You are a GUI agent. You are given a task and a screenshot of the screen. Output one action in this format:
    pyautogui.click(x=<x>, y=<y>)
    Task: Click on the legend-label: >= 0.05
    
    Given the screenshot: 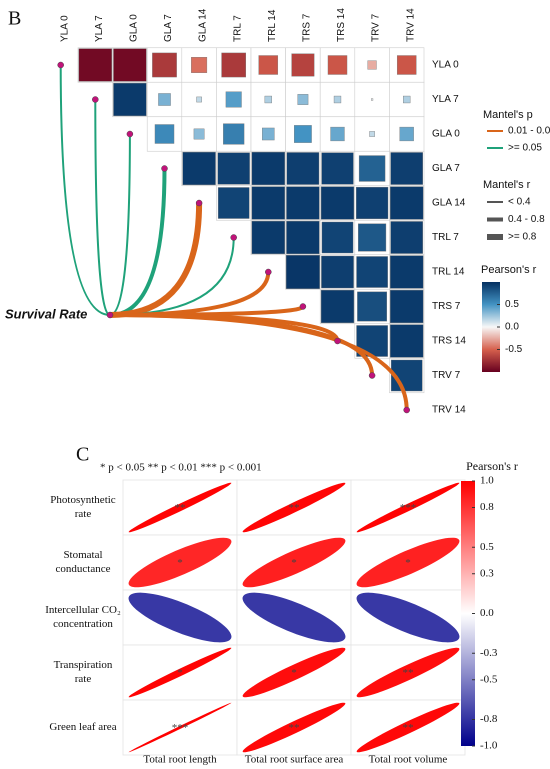 What is the action you would take?
    pyautogui.click(x=525, y=148)
    